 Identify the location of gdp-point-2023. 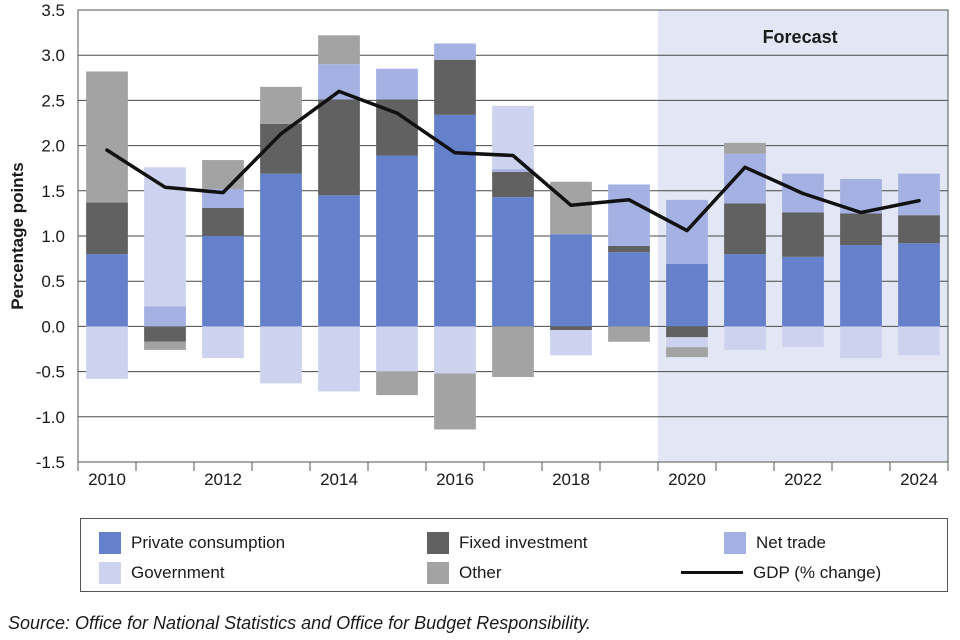
(861, 212).